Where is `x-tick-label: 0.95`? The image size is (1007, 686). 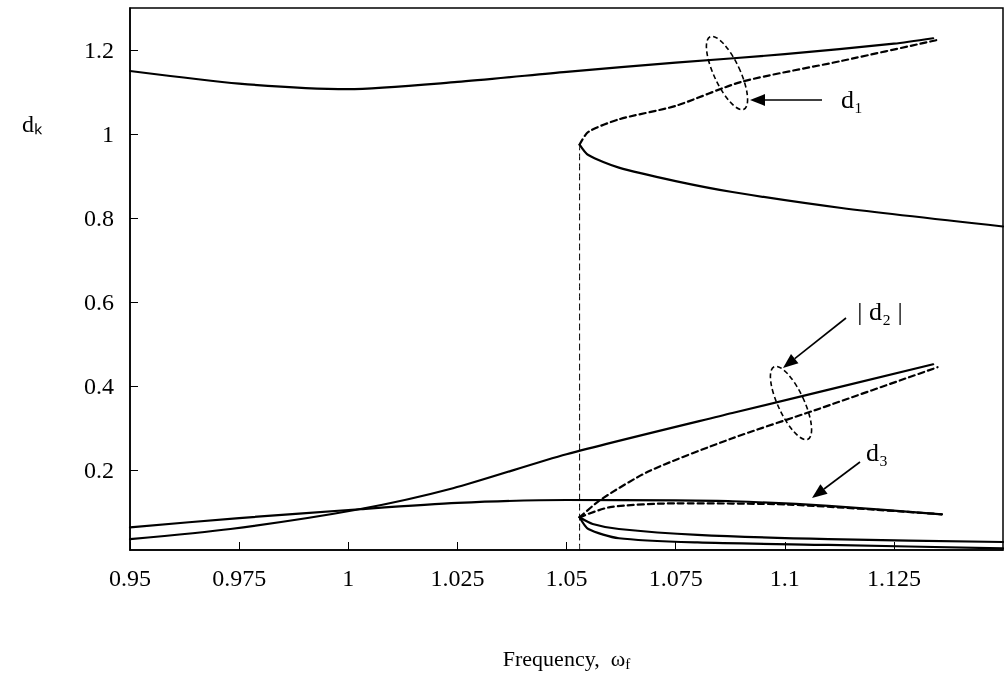
x-tick-label: 0.95 is located at coordinates (130, 578).